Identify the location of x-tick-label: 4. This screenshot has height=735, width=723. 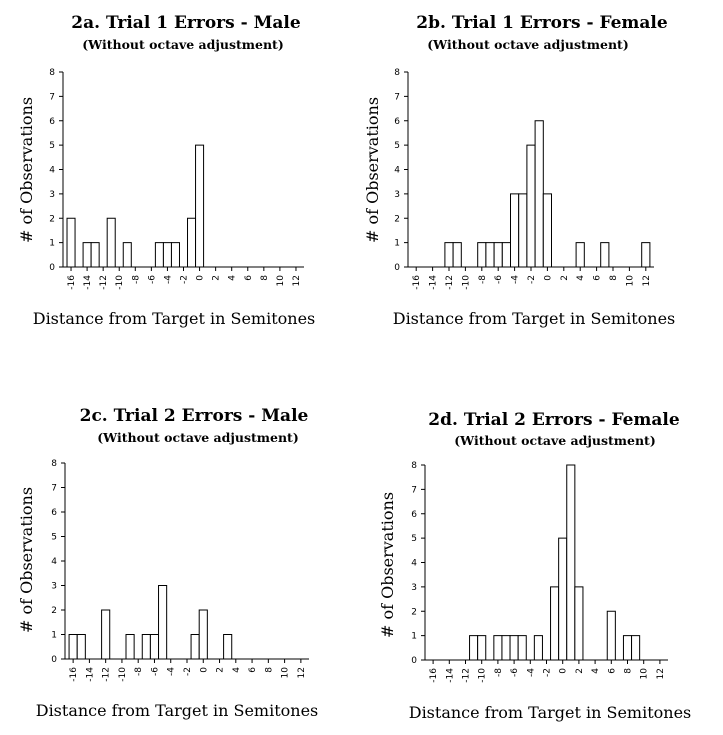
(237, 670).